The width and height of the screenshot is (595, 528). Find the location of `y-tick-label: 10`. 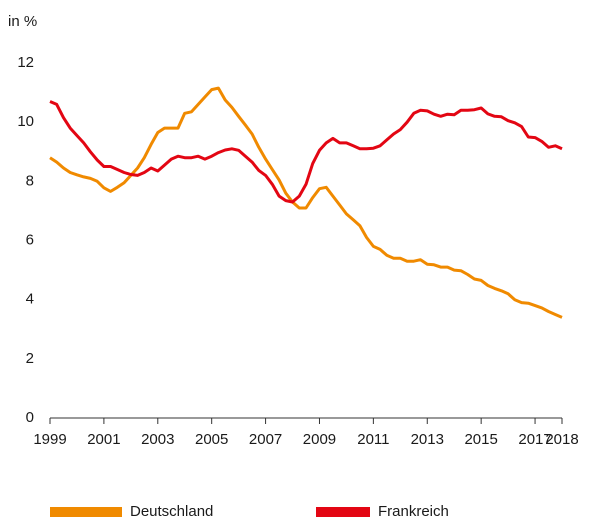

y-tick-label: 10 is located at coordinates (25, 121).